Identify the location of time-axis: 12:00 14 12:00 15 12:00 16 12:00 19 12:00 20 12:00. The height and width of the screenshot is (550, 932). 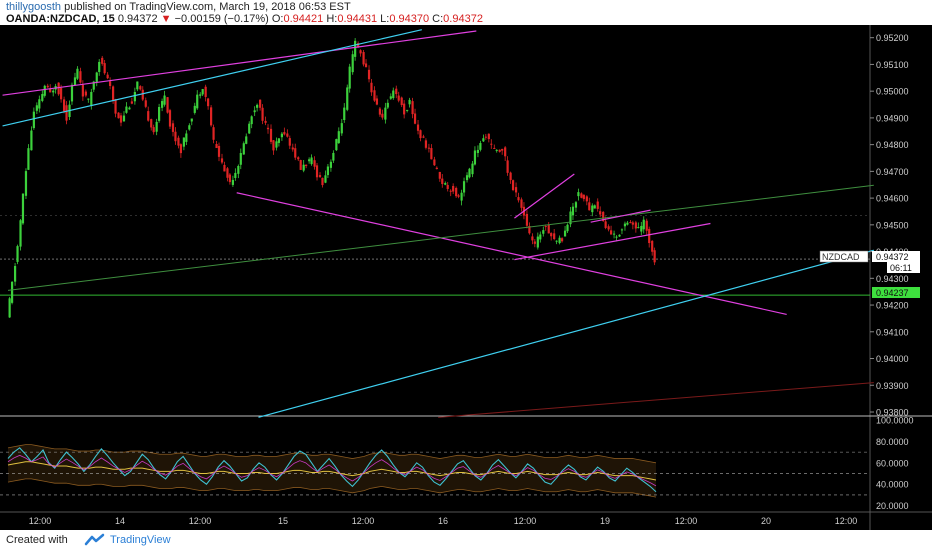
(443, 521).